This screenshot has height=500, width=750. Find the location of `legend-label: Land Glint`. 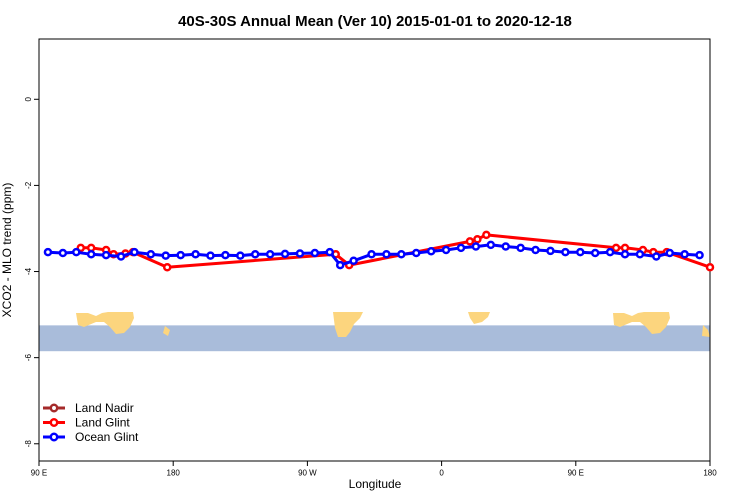

legend-label: Land Glint is located at coordinates (102, 423).